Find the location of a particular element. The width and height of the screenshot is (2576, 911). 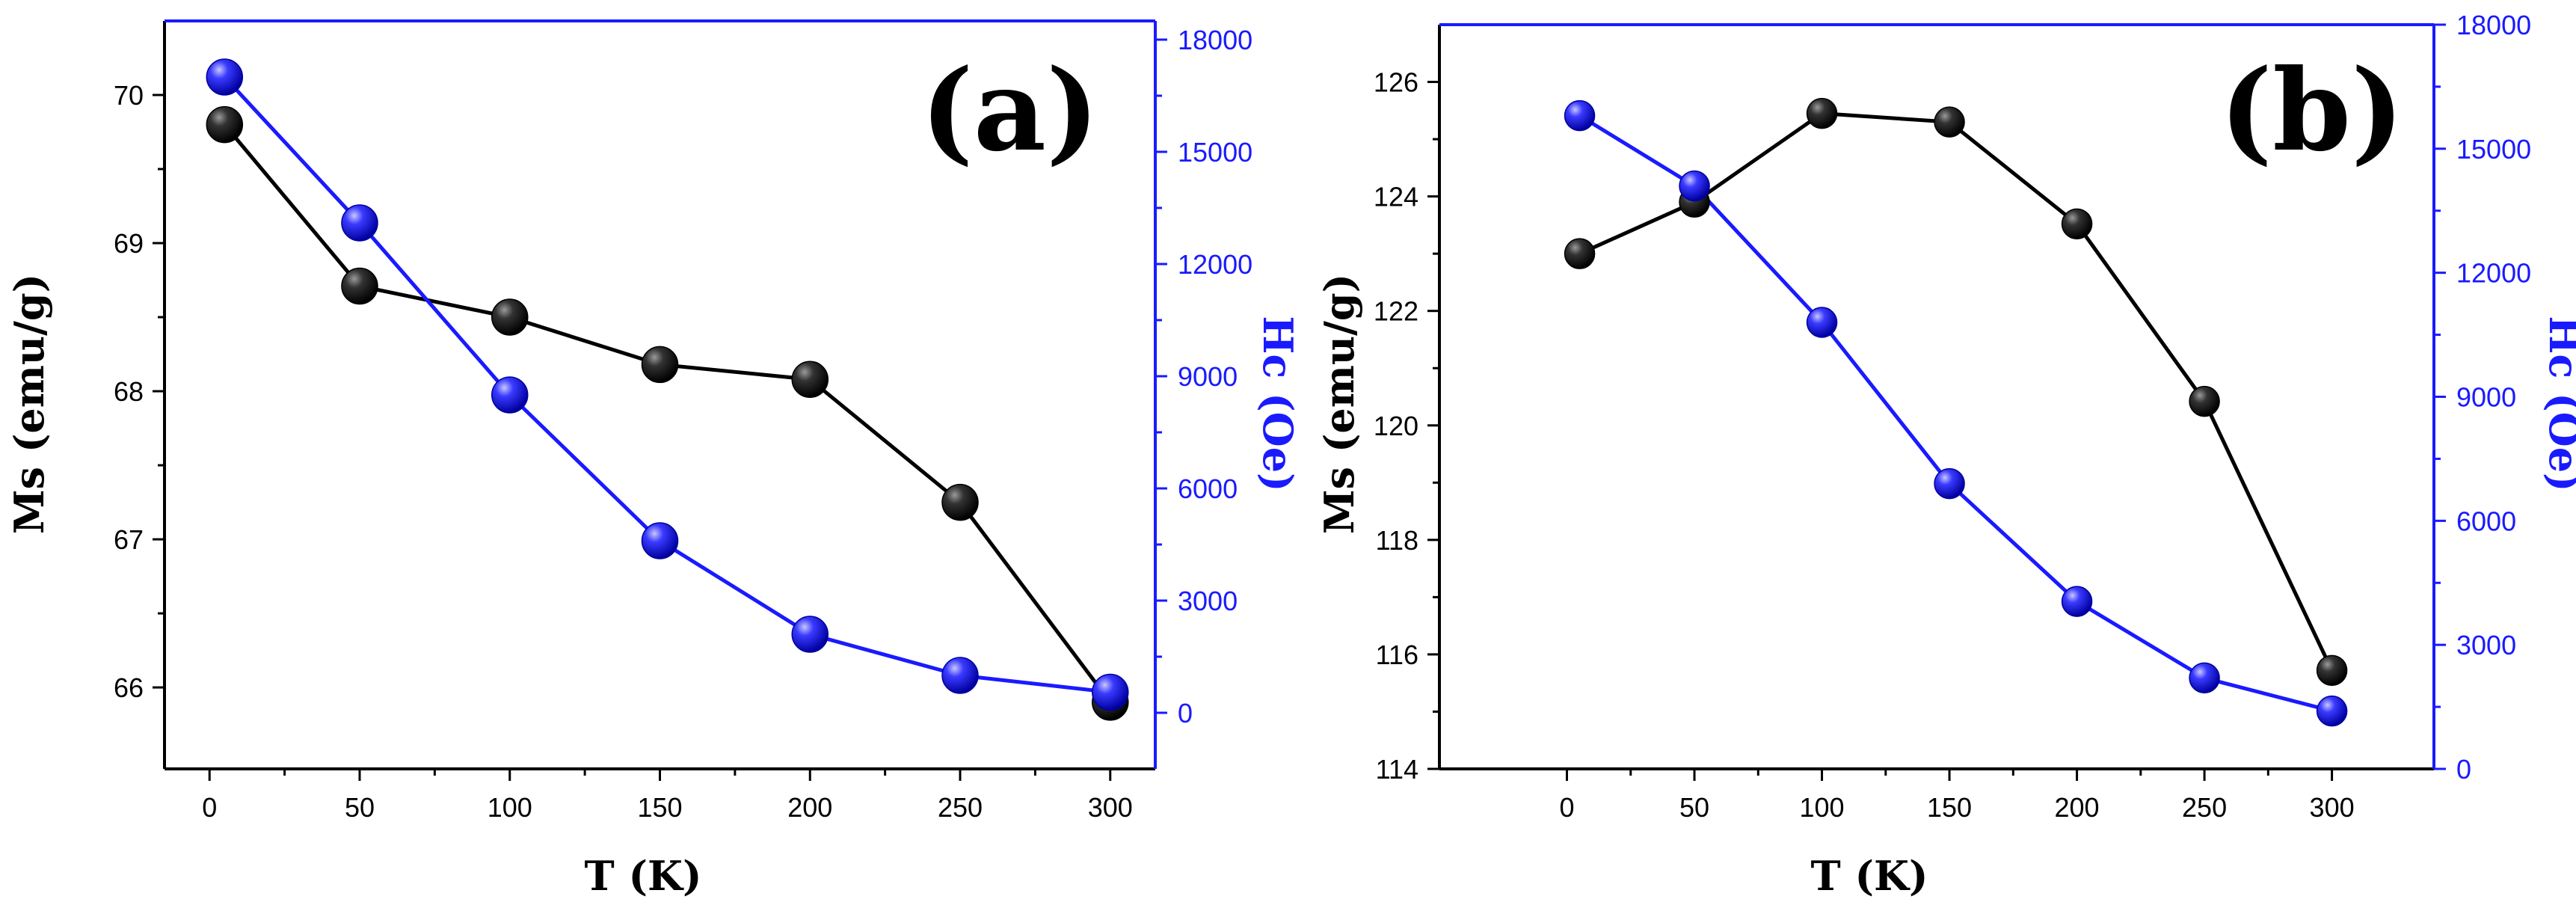

y-tick-label-right-a: 9000 is located at coordinates (1208, 376).